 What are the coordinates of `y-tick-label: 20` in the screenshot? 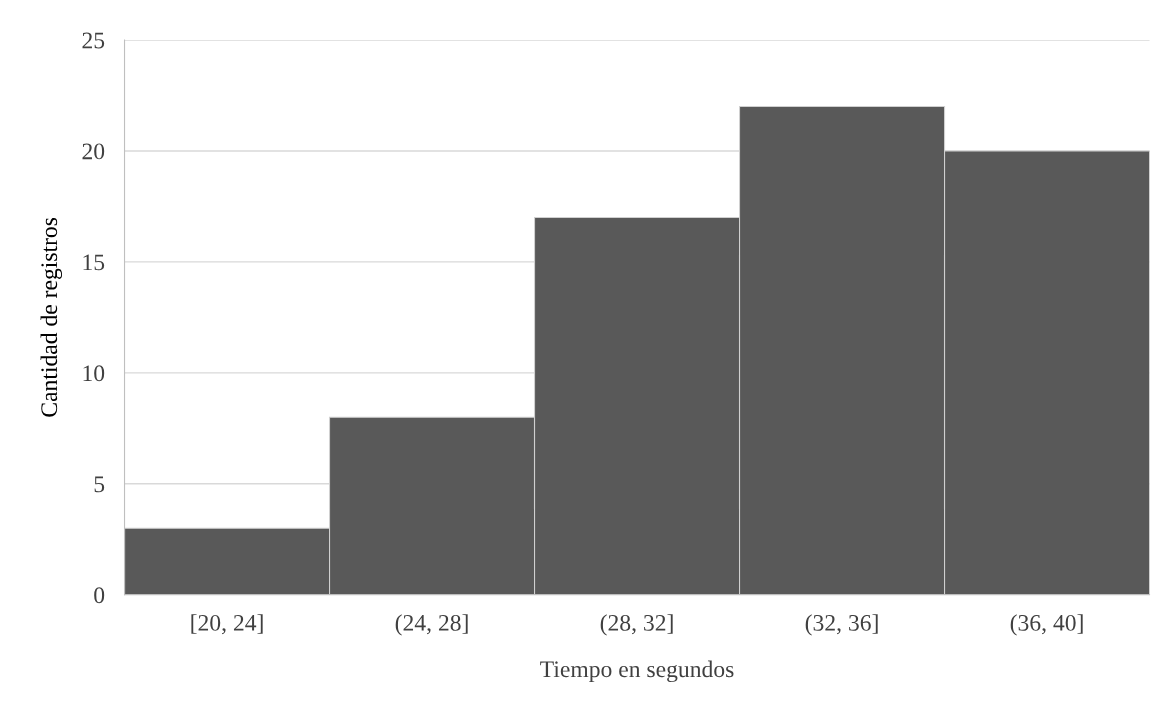 It's located at (93, 151).